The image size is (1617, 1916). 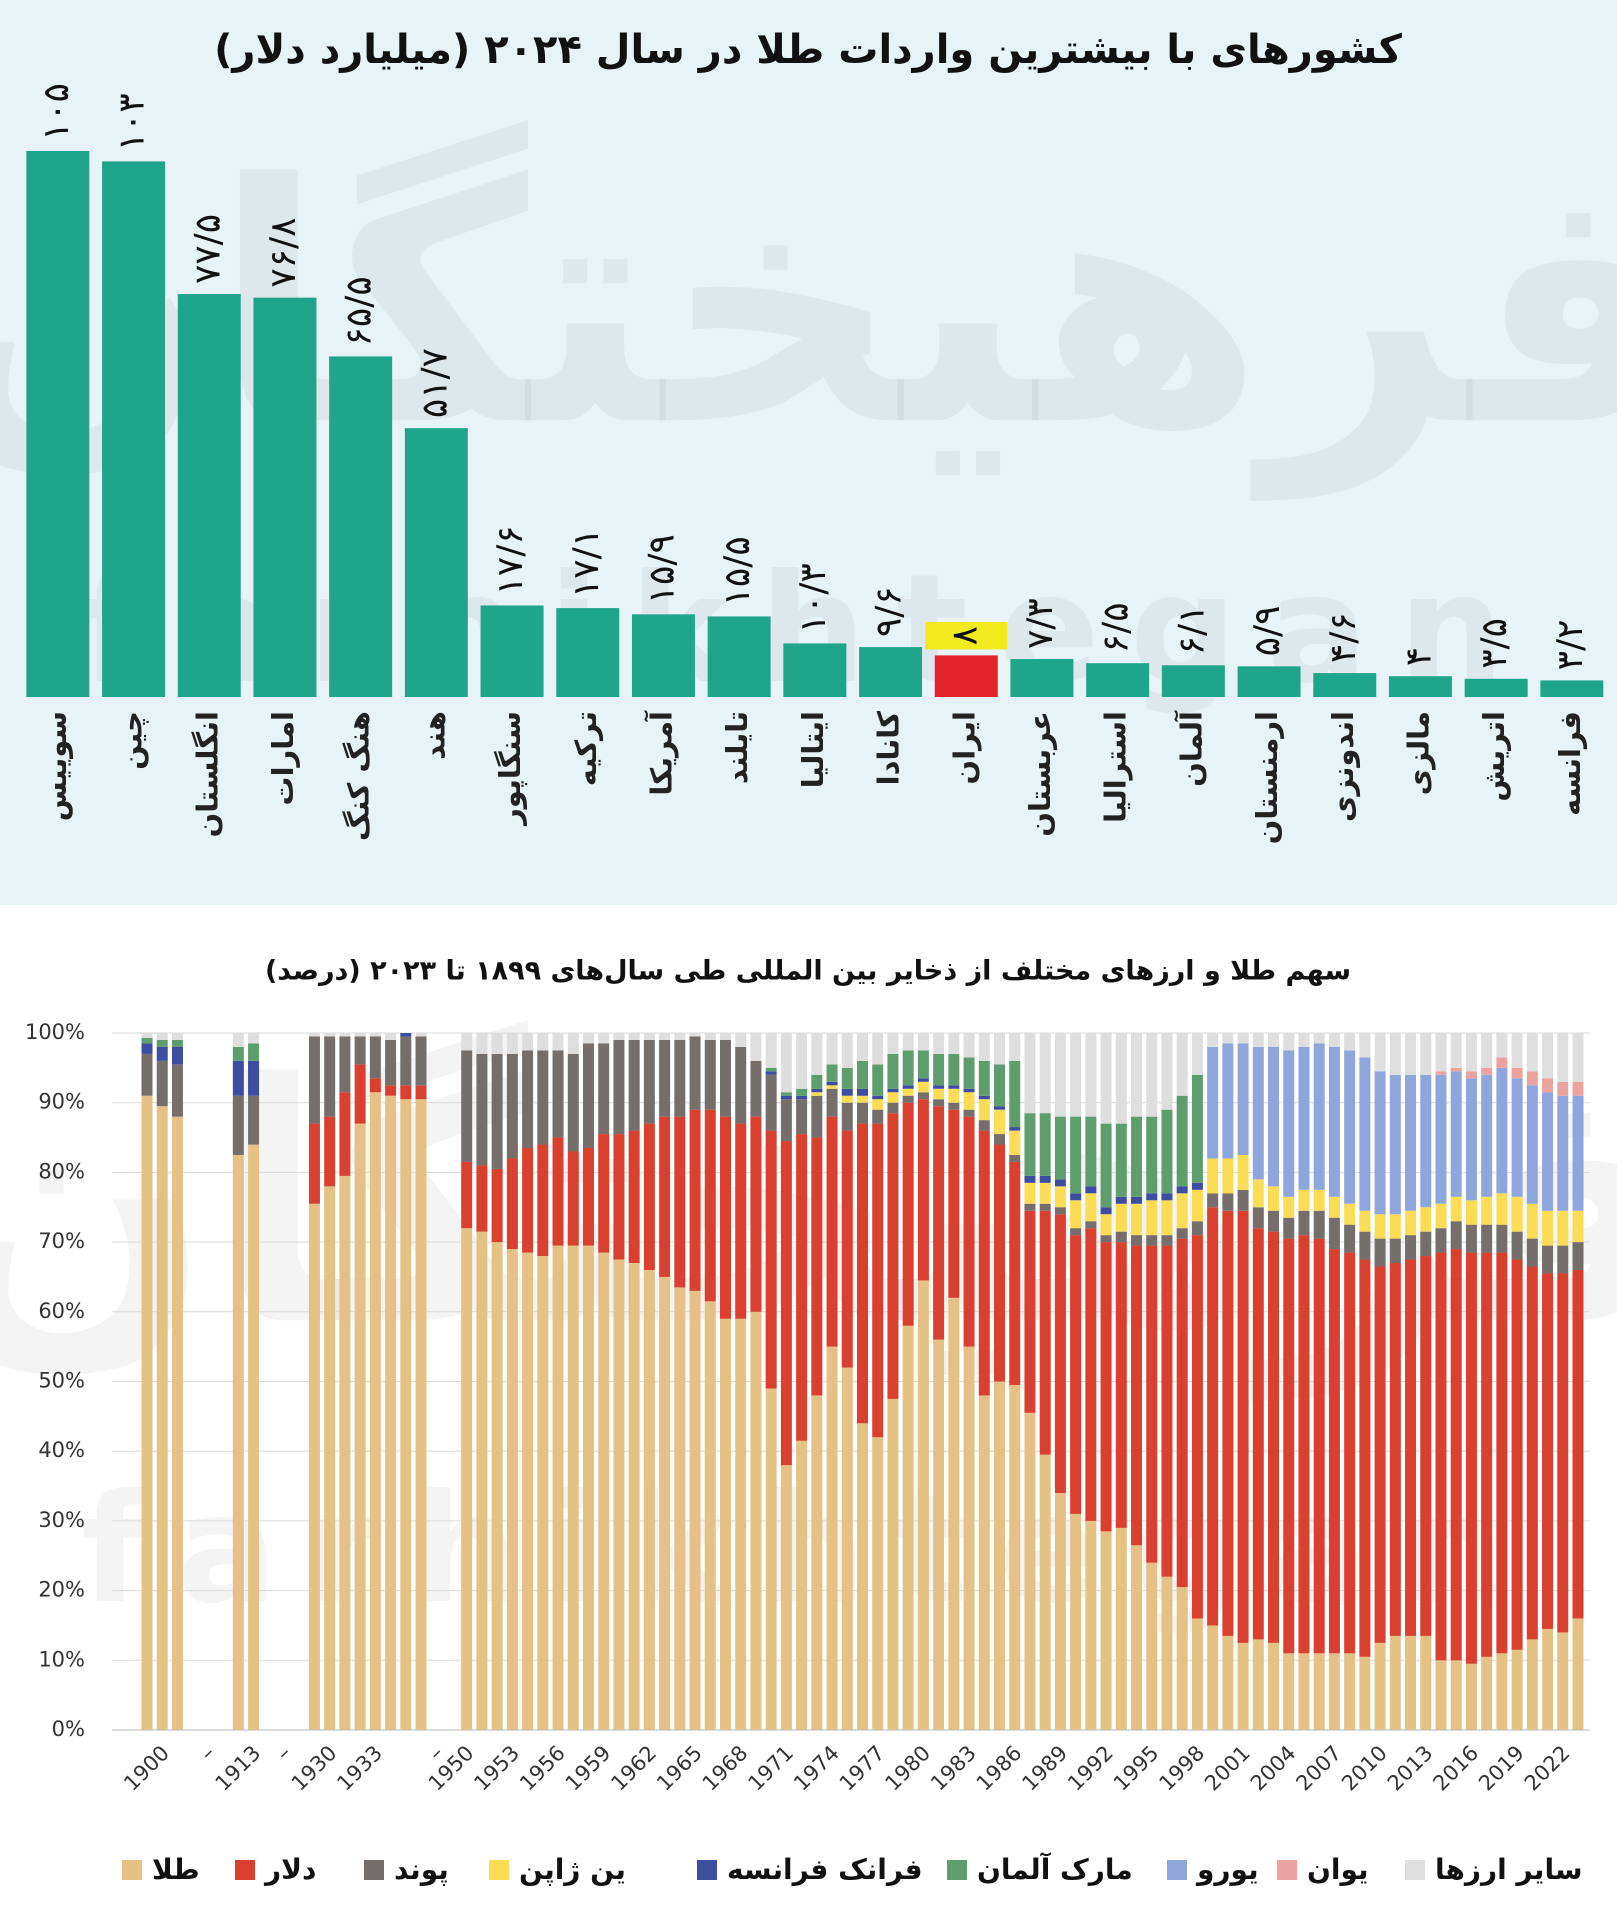 What do you see at coordinates (1501, 1768) in the screenshot?
I see `x-tick-label: 2019` at bounding box center [1501, 1768].